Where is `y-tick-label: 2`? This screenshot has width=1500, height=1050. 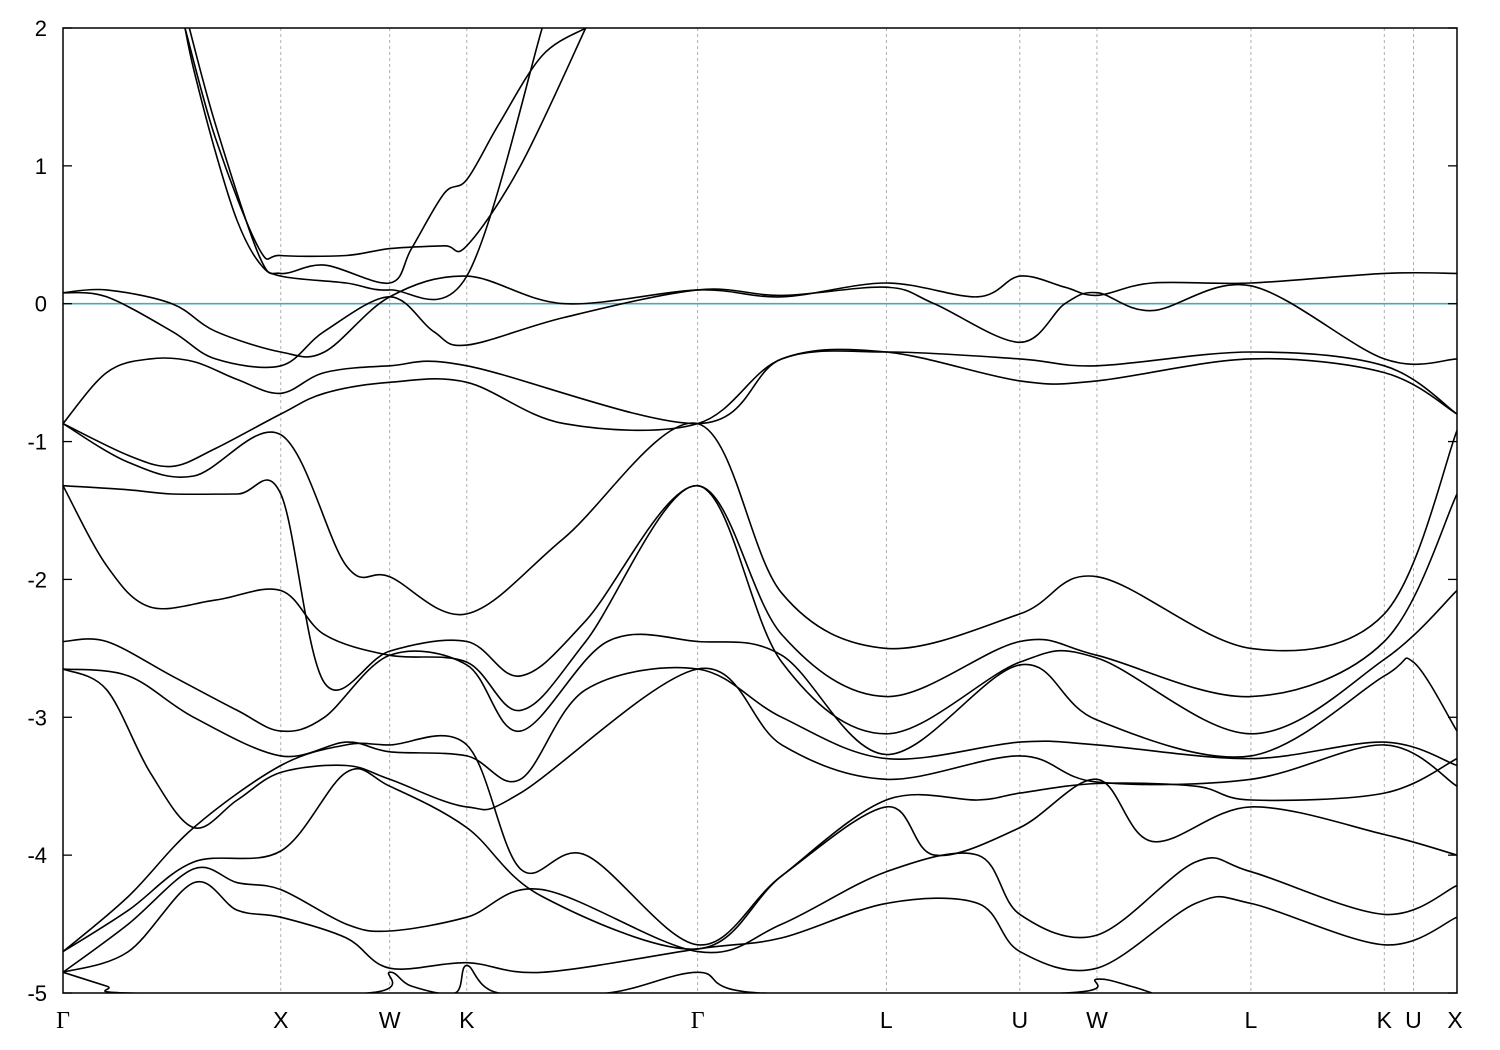 y-tick-label: 2 is located at coordinates (41, 28).